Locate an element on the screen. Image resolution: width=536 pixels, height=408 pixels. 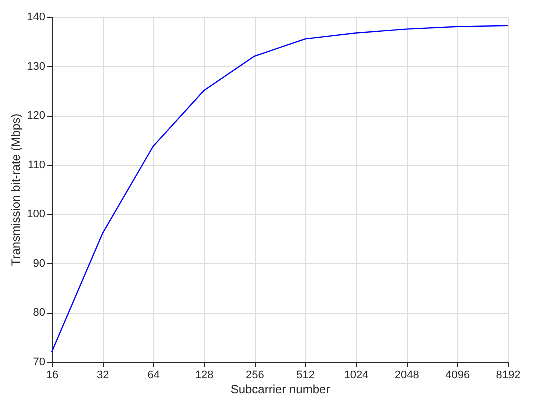
x-tick-label: 64 is located at coordinates (154, 376).